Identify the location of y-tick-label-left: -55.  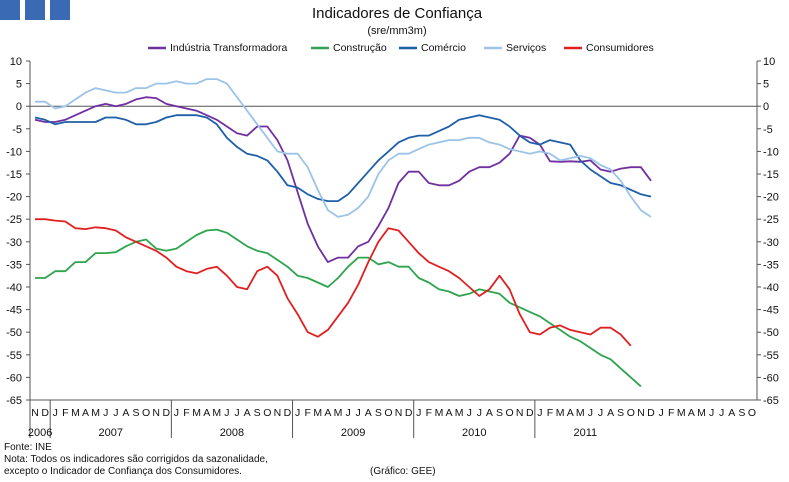
(14, 356).